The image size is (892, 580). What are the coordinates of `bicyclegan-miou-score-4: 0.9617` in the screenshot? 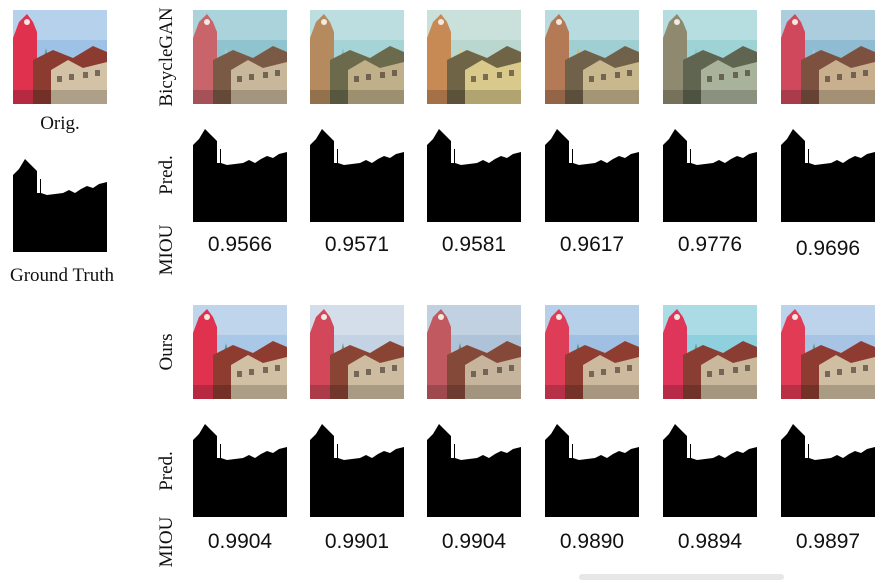 It's located at (592, 244).